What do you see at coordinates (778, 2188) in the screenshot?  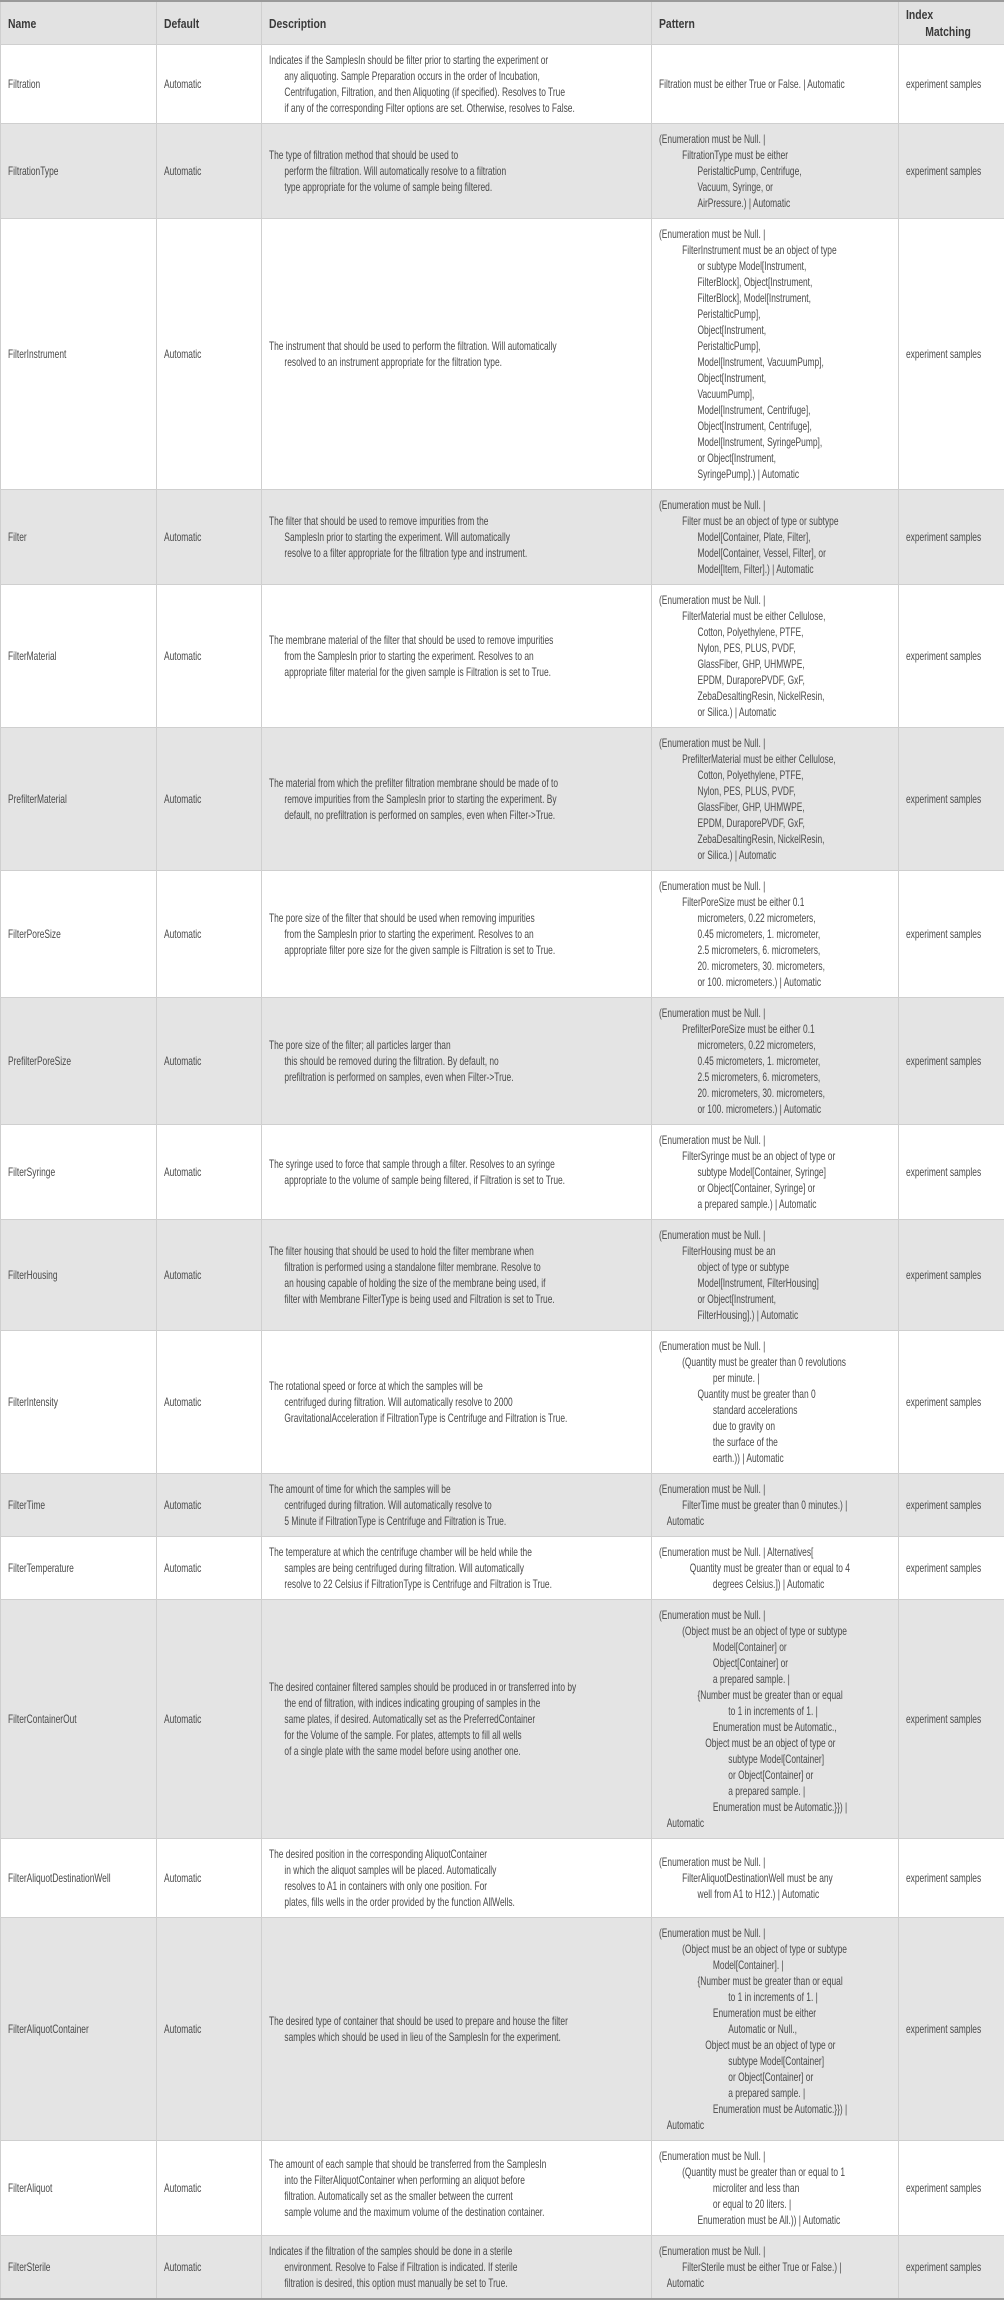 I see `pattern-line: microliter and less than` at bounding box center [778, 2188].